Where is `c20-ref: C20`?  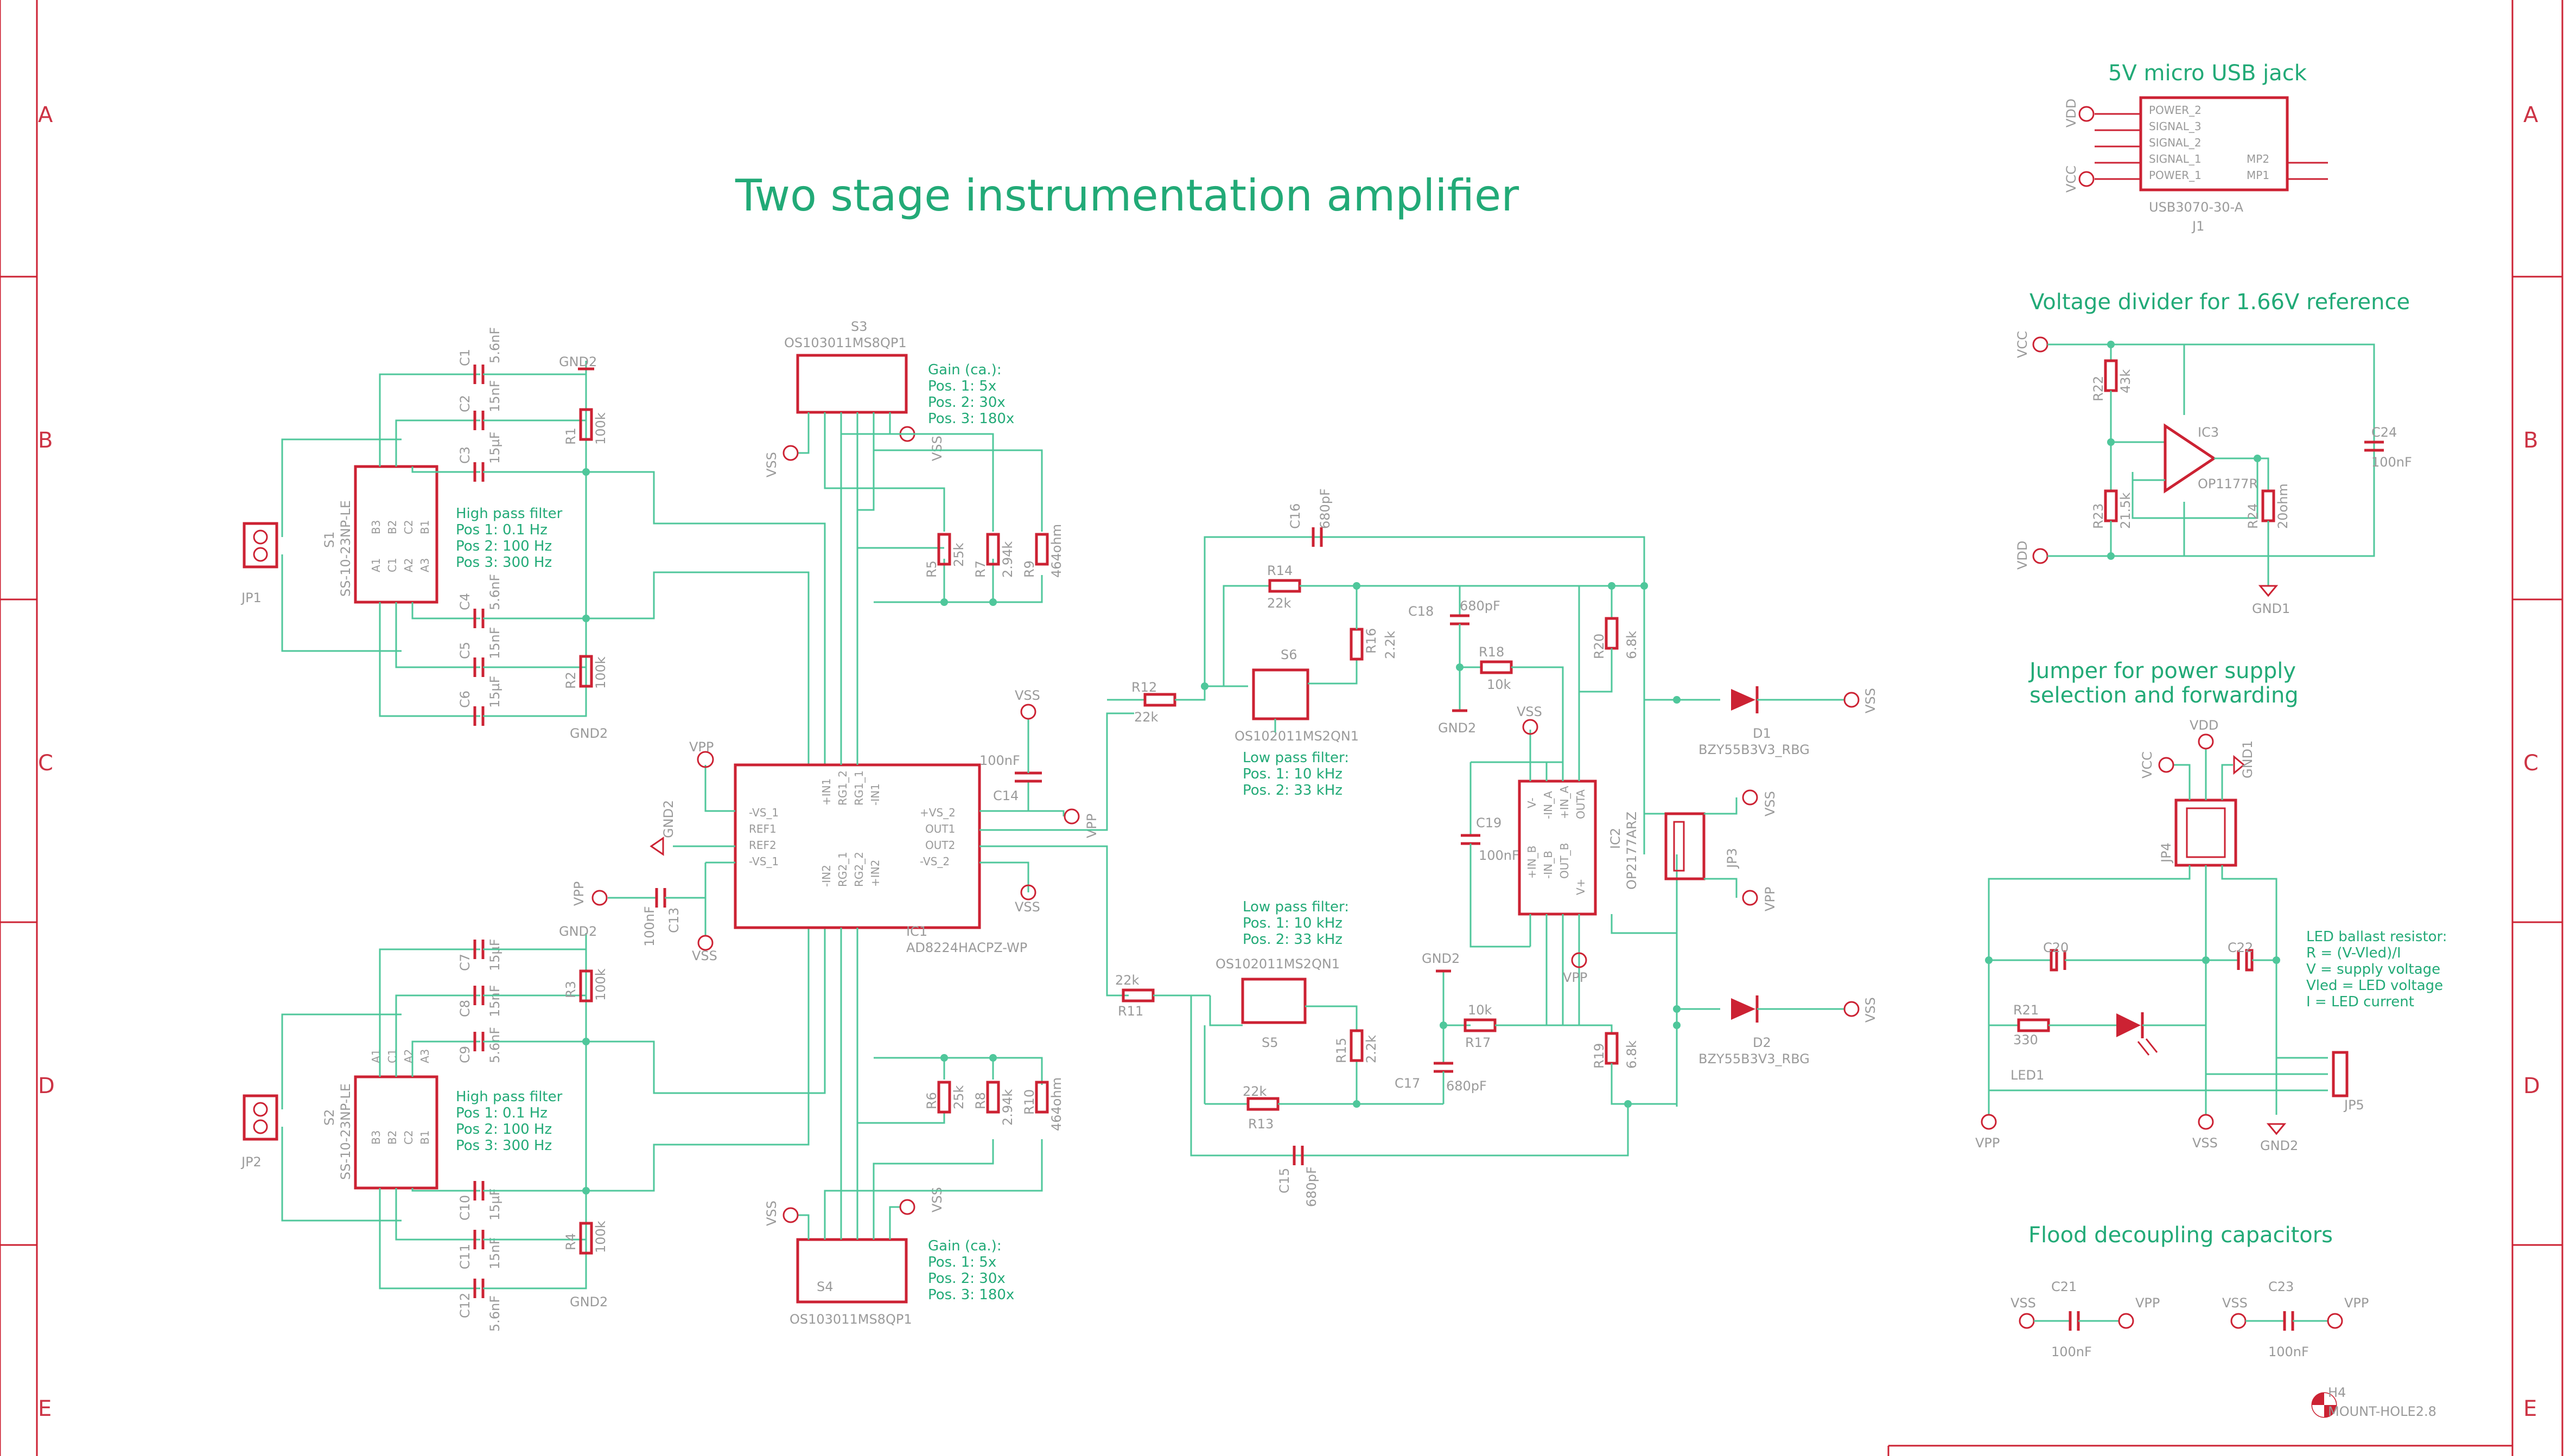 c20-ref: C20 is located at coordinates (2056, 947).